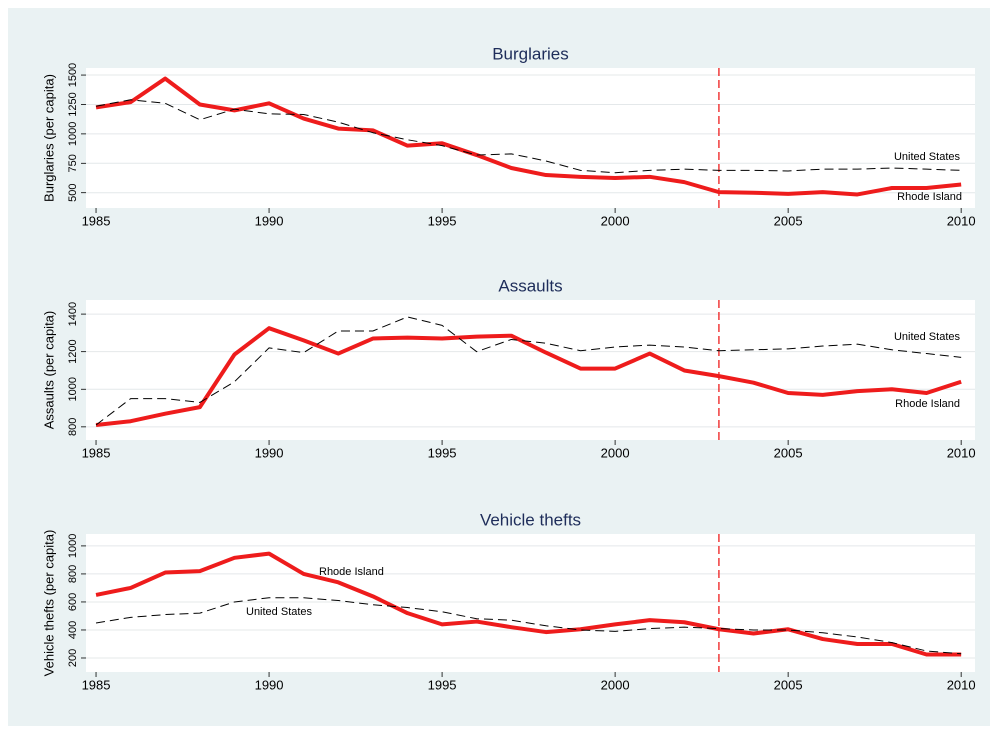 The width and height of the screenshot is (998, 739). Describe the element at coordinates (73, 602) in the screenshot. I see `y-tick-label: 600` at that location.